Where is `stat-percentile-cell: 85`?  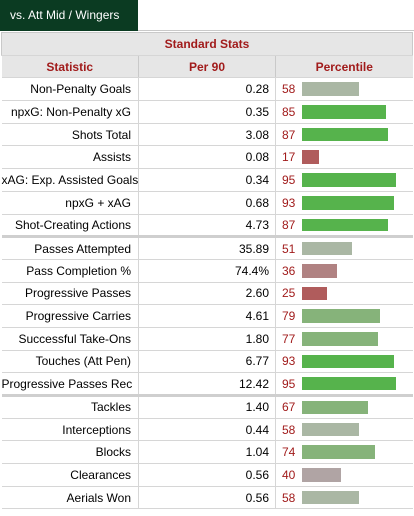 stat-percentile-cell: 85 is located at coordinates (344, 112).